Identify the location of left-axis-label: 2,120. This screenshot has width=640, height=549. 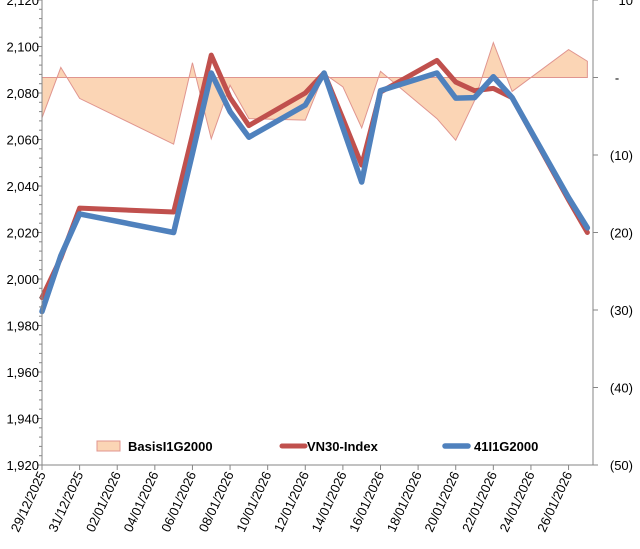
(22, 4).